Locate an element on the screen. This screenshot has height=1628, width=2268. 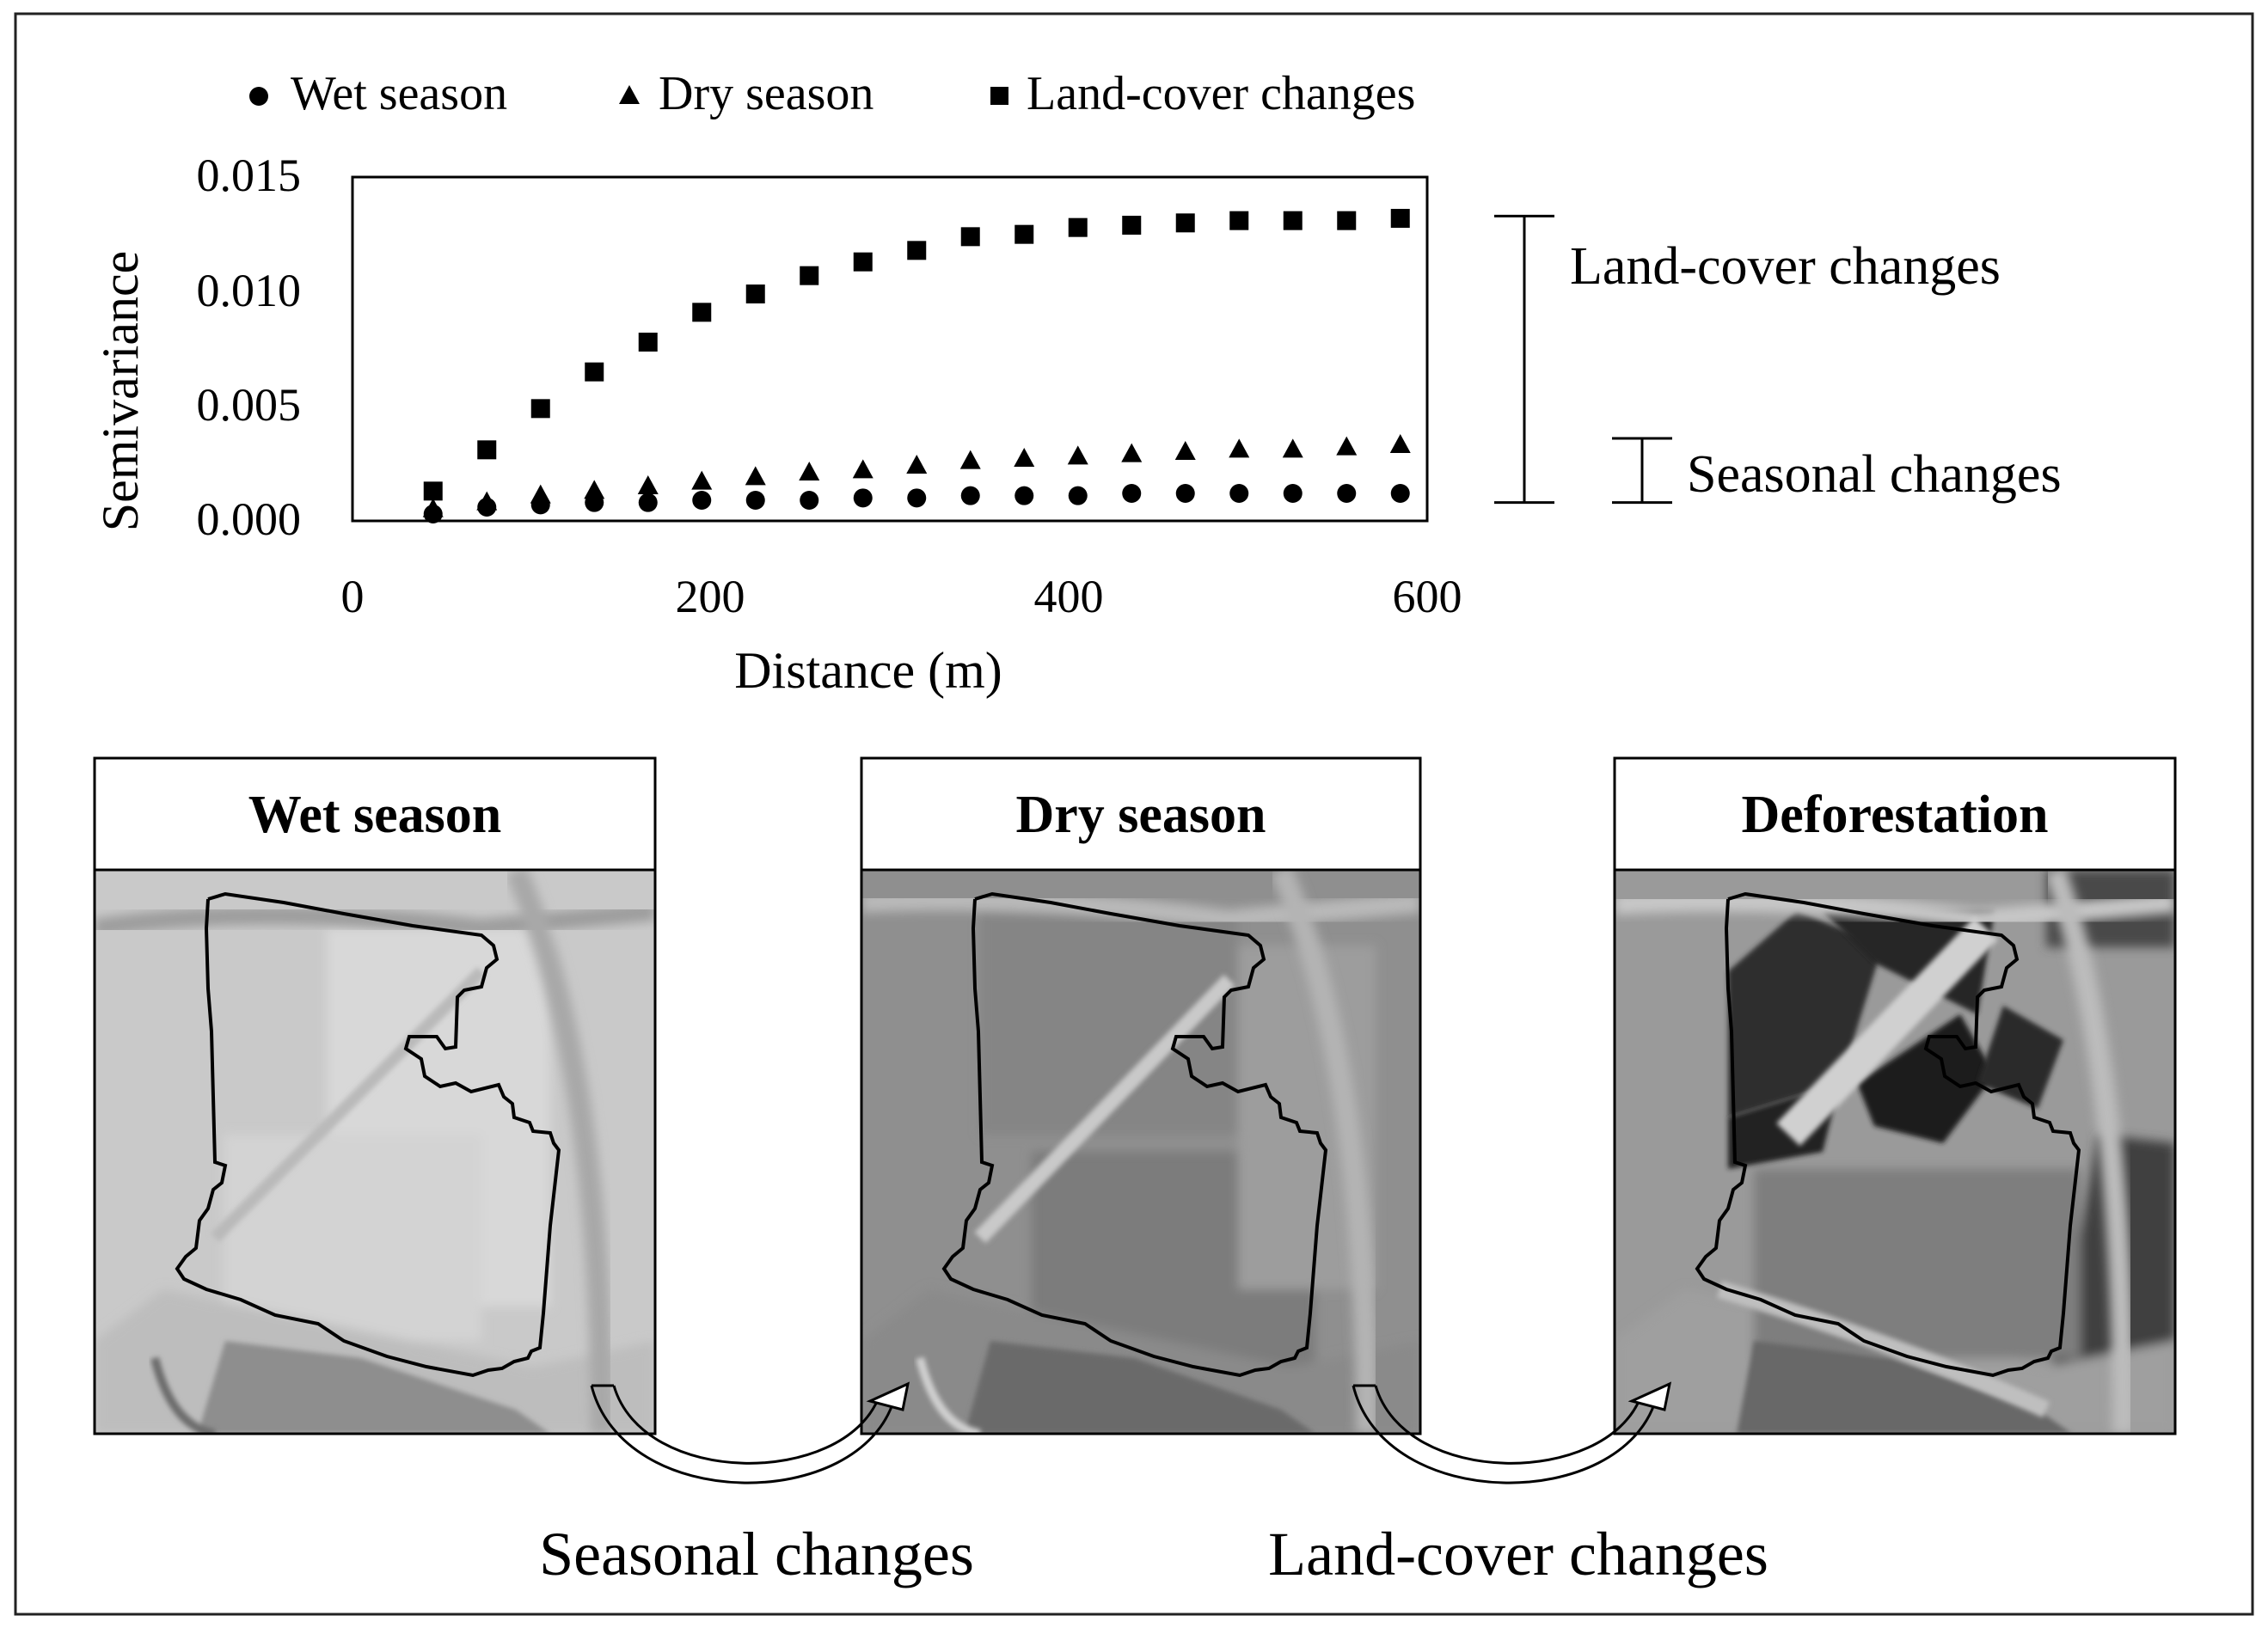
bracket-label-landcover: Land-cover changes is located at coordinates (1785, 266).